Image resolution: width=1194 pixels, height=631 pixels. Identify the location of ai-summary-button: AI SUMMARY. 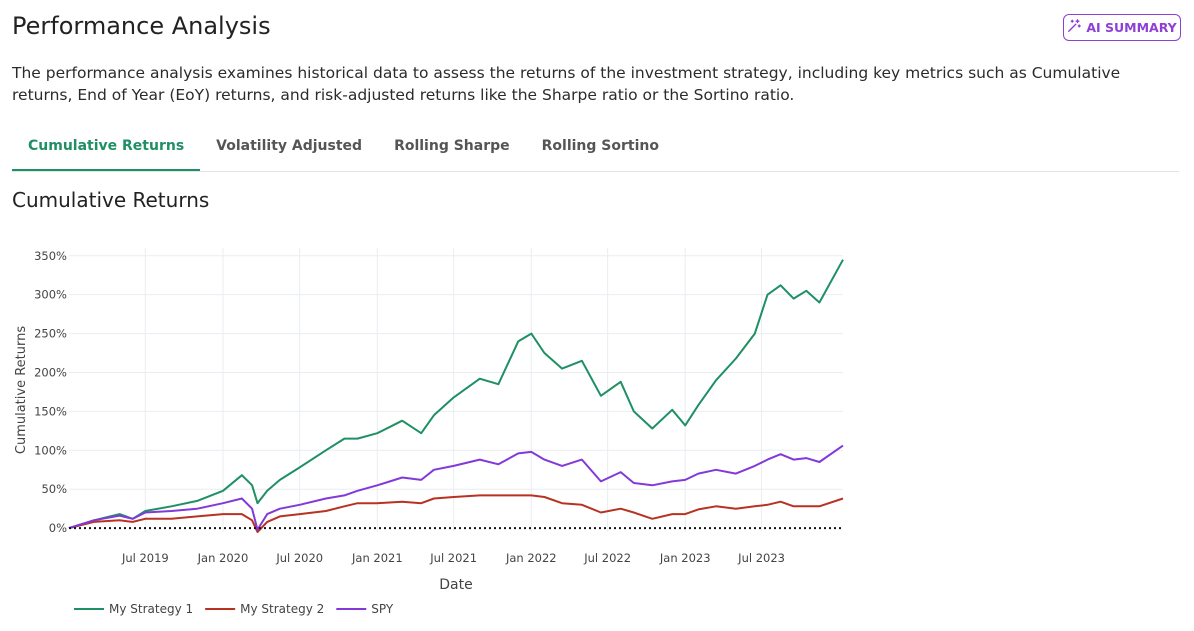
(1122, 27).